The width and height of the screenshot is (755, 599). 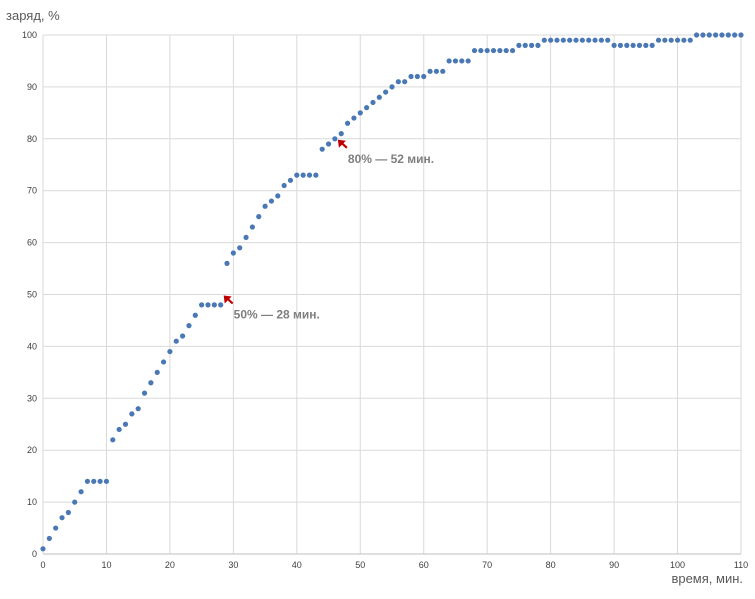 What do you see at coordinates (42, 565) in the screenshot?
I see `x-tick-label: 0` at bounding box center [42, 565].